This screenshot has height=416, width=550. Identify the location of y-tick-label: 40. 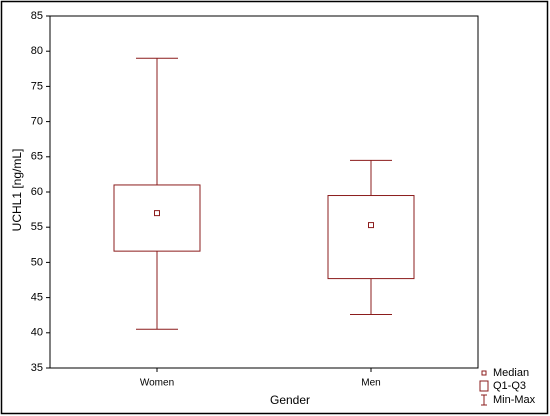
(37, 333).